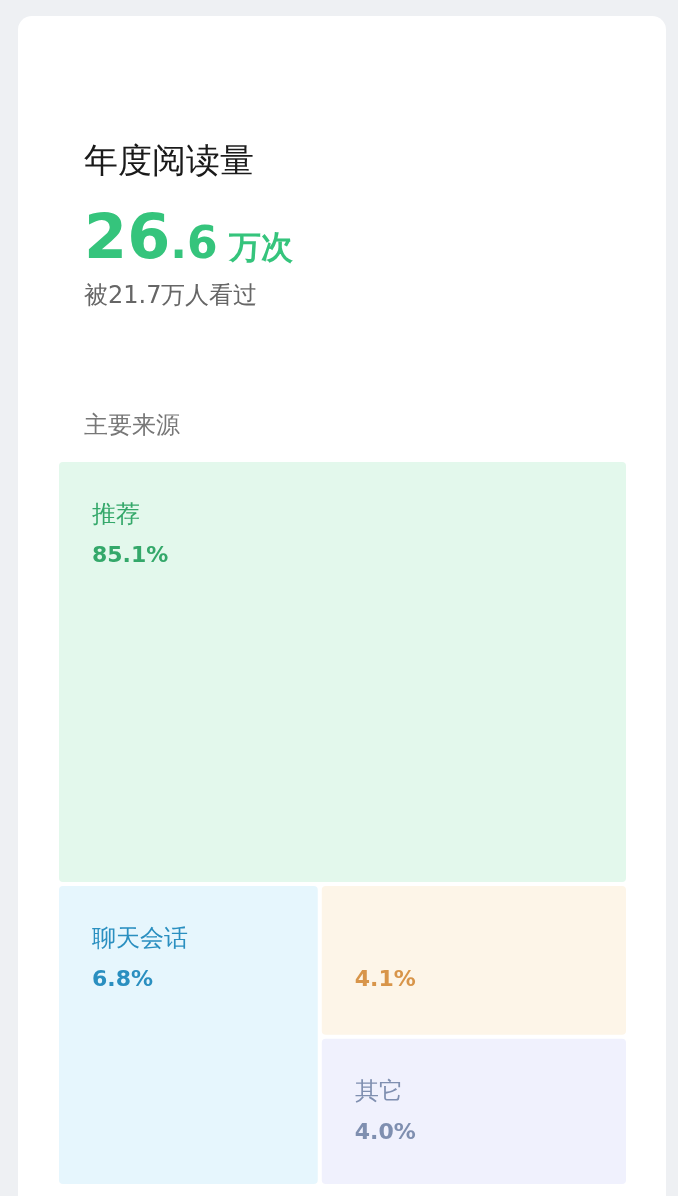 This screenshot has height=1196, width=678. I want to click on text: 26.6 万次, so click(188, 236).